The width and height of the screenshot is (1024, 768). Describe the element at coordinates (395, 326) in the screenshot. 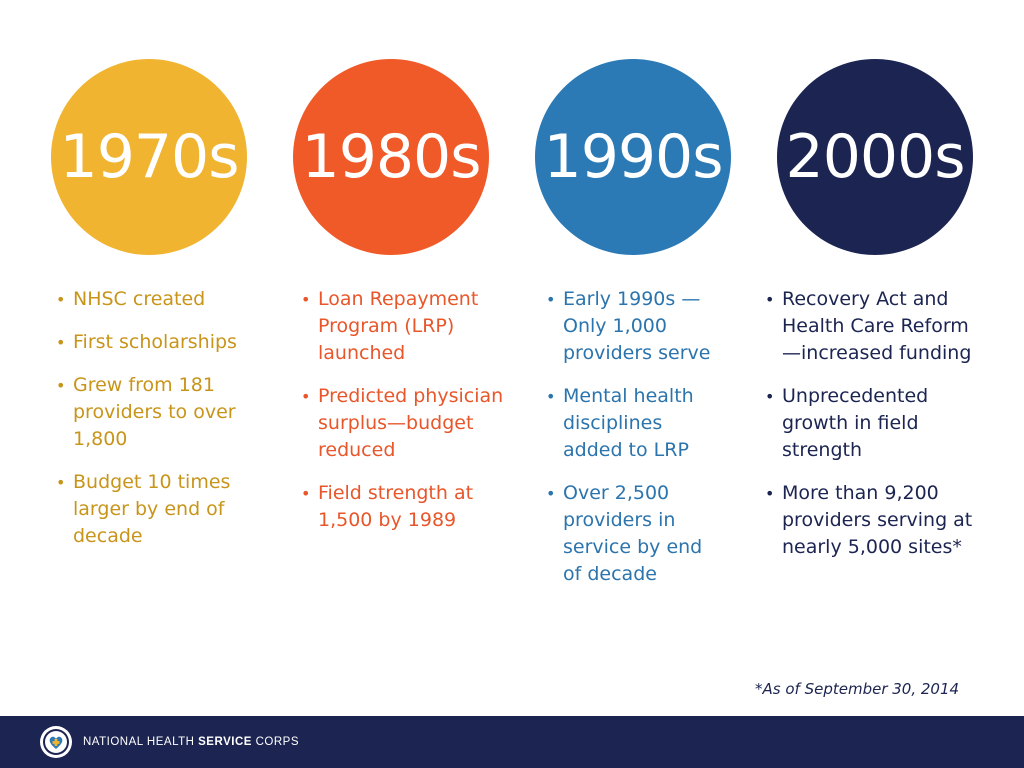

I see `bullet-item: Loan Repayment Program (LRP) launched` at that location.